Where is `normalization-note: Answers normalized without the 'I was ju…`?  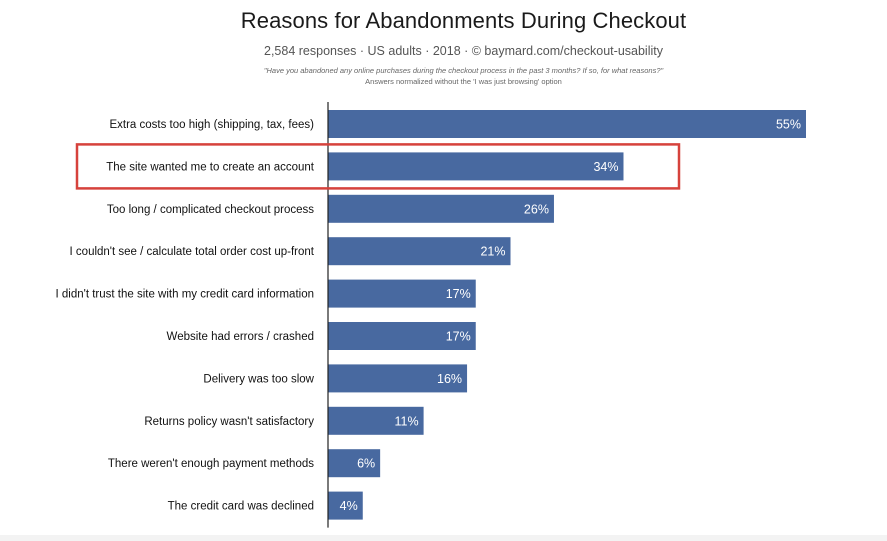
normalization-note: Answers normalized without the 'I was ju… is located at coordinates (463, 81).